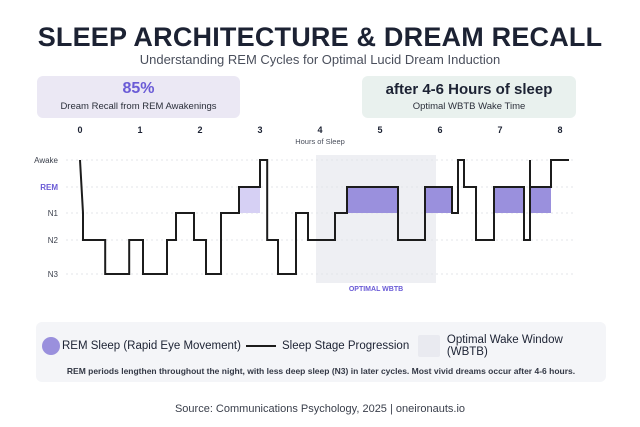 Image resolution: width=640 pixels, height=427 pixels. I want to click on legend-item-rem: REM Sleep (Rapid Eye Movement), so click(141, 346).